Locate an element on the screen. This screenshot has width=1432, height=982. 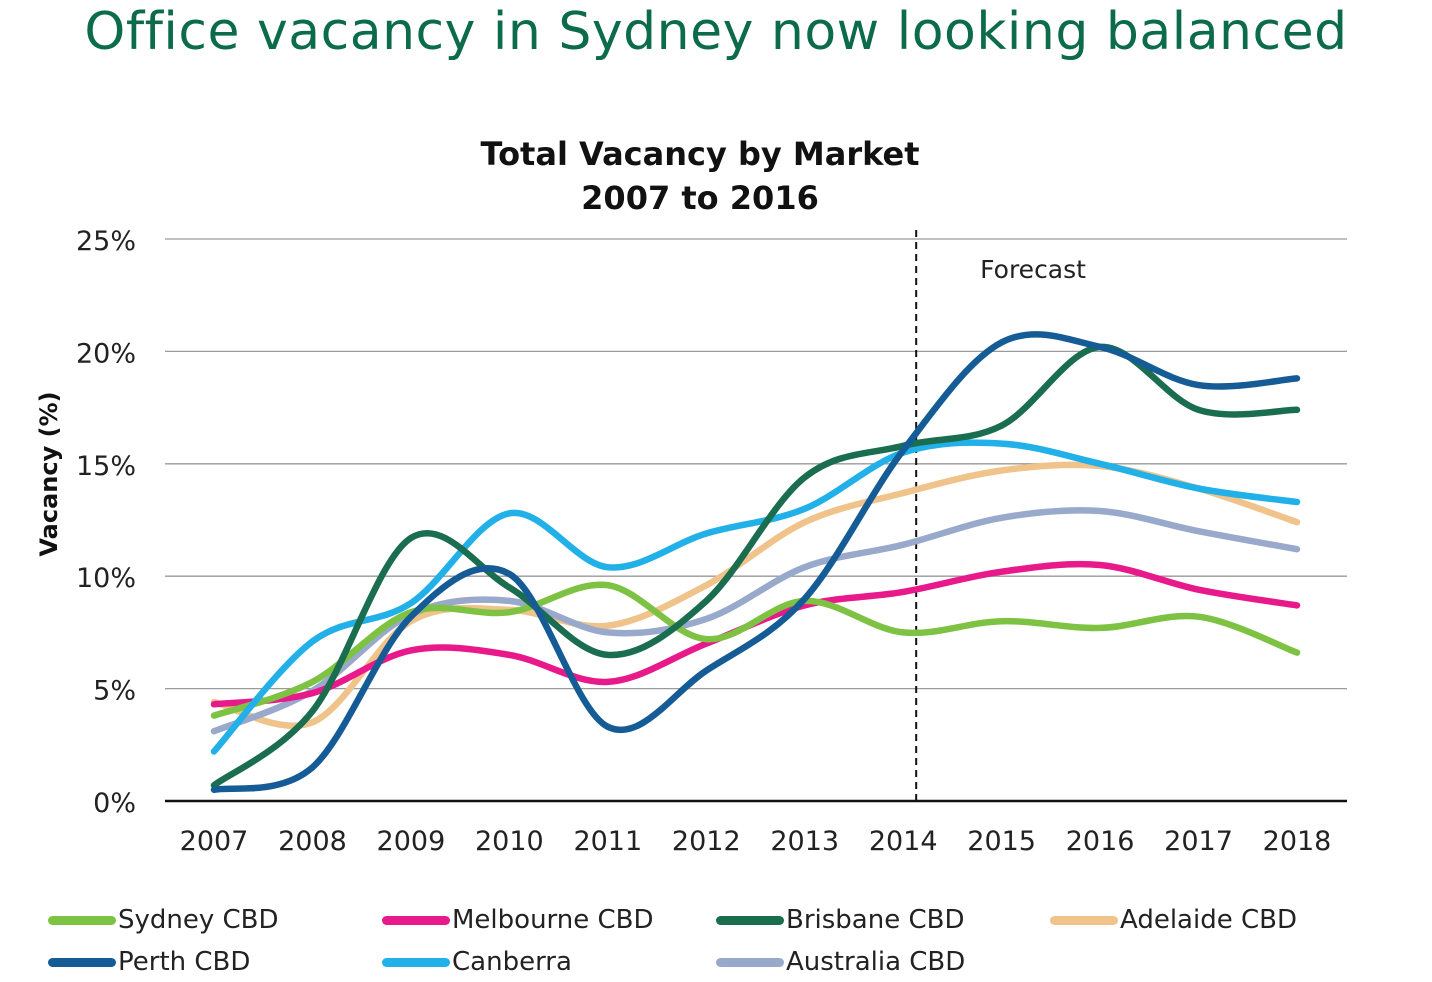
legend-item-adelaide-cbd: Adelaide CBD is located at coordinates (1173, 920).